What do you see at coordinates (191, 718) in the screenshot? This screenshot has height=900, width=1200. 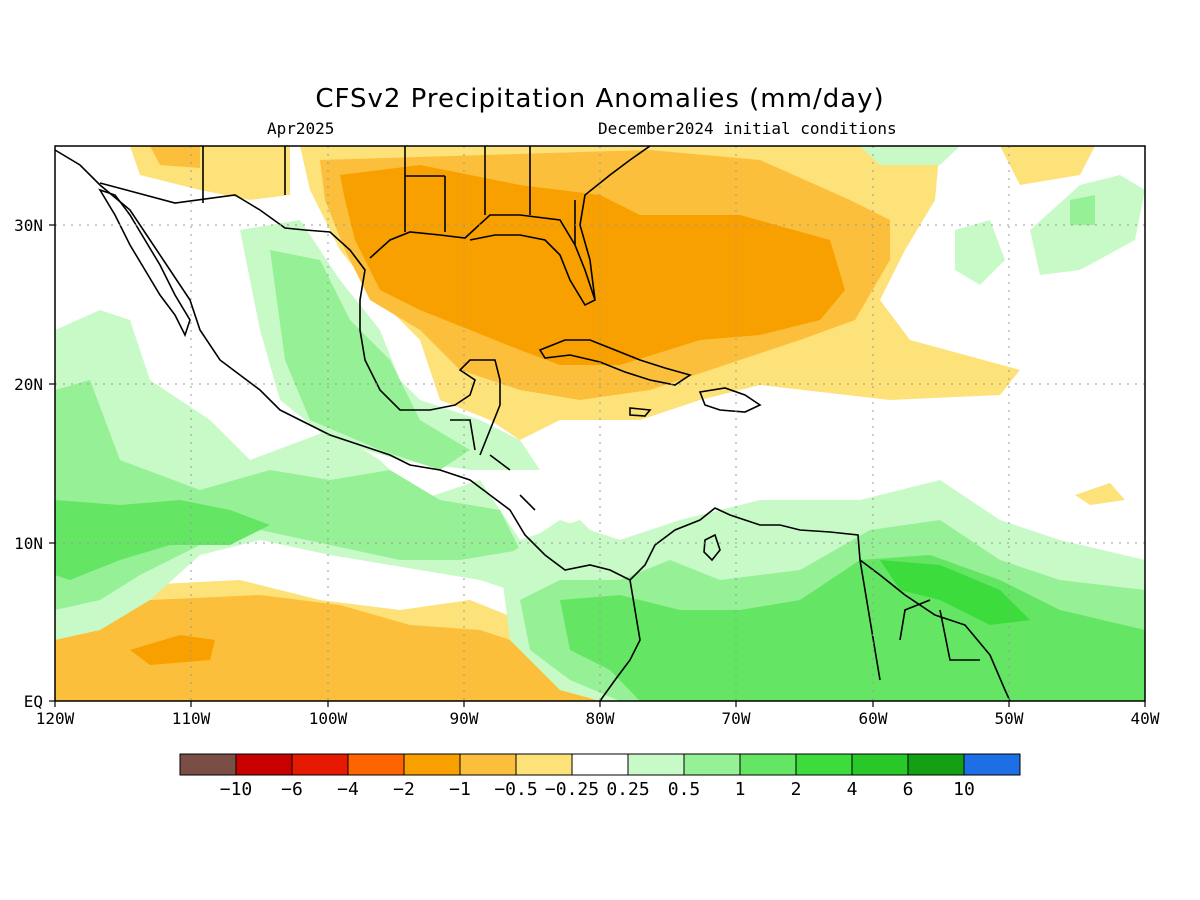 I see `x-tick-label: 110W` at bounding box center [191, 718].